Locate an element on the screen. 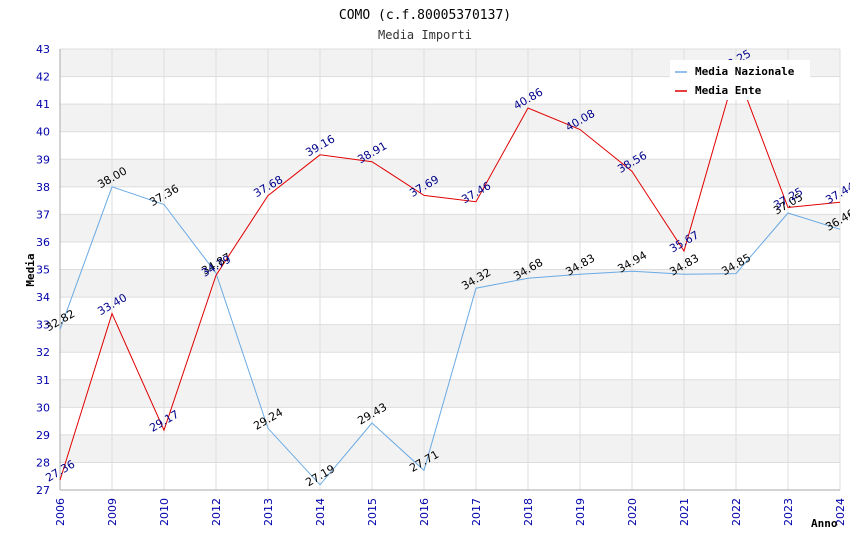 The width and height of the screenshot is (850, 550). y-tick-label: 30 is located at coordinates (43, 407).